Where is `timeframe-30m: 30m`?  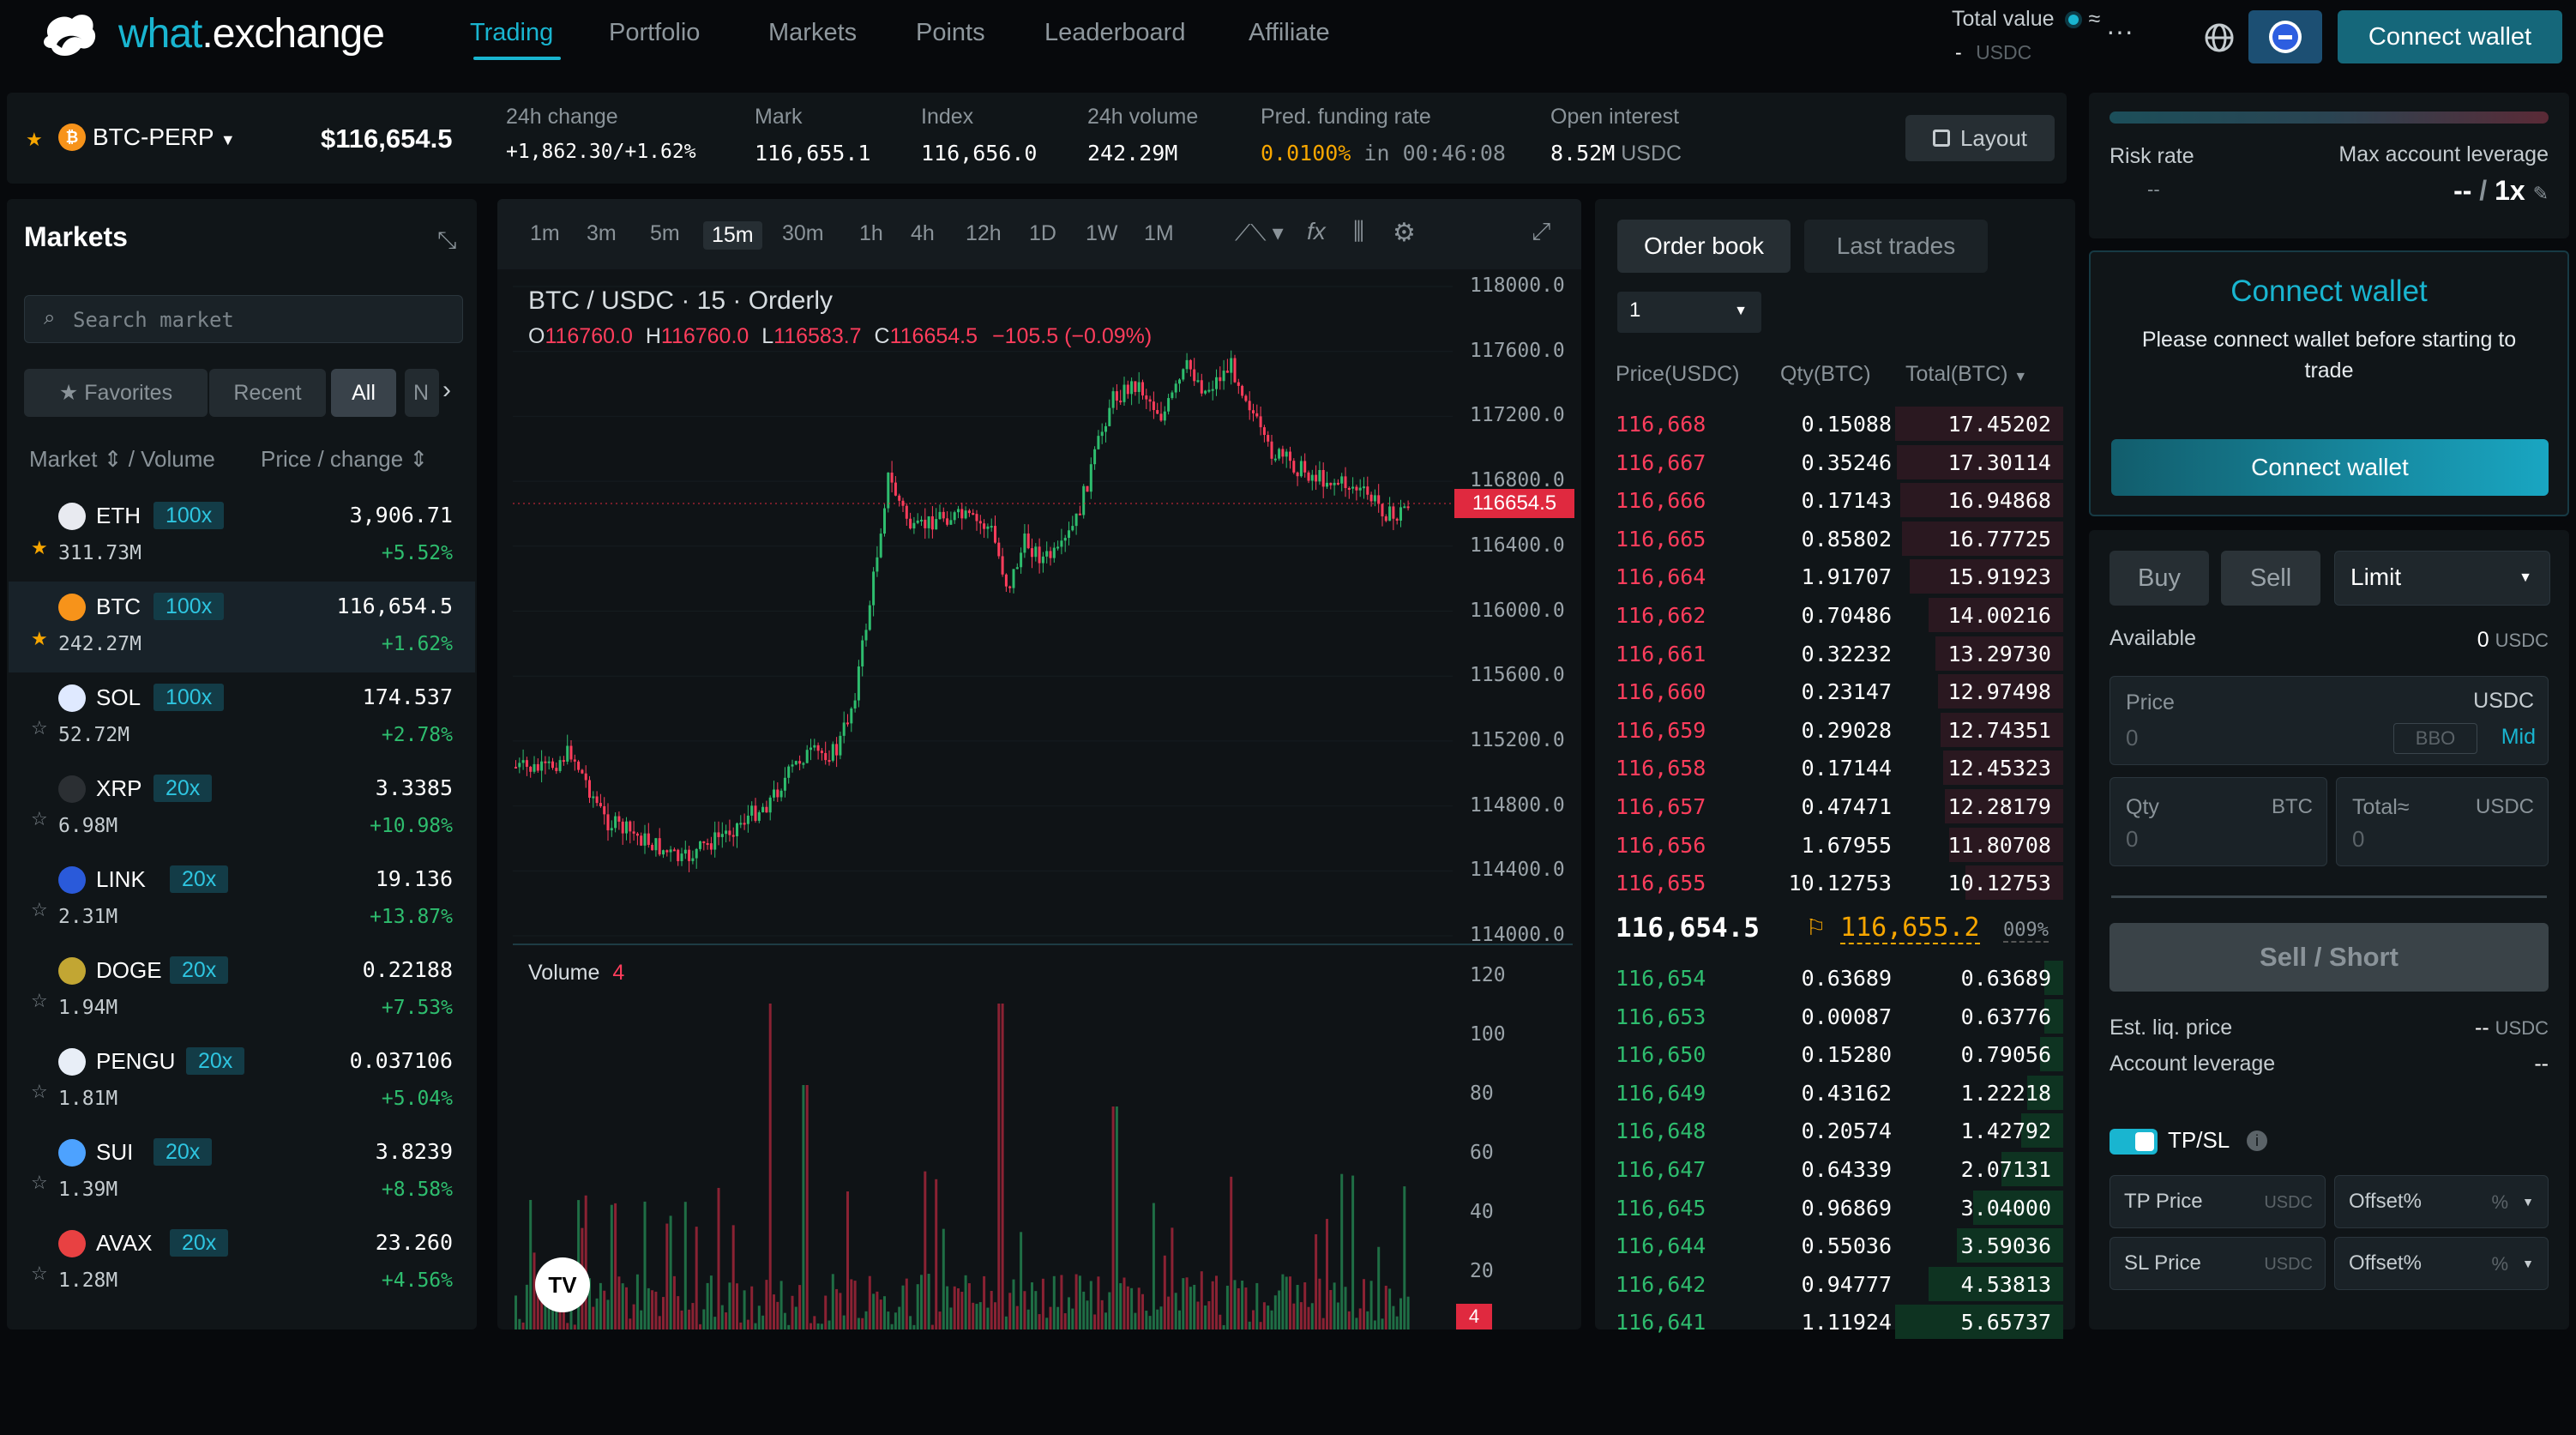 timeframe-30m: 30m is located at coordinates (803, 233).